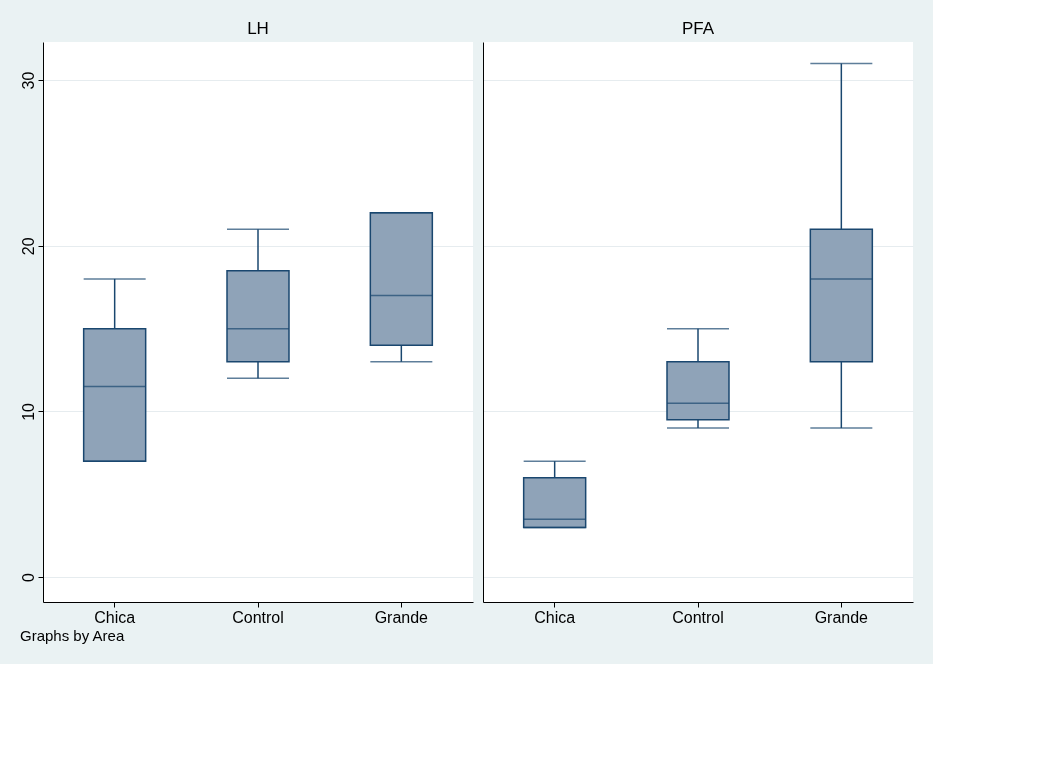 This screenshot has width=1053, height=769. What do you see at coordinates (28, 411) in the screenshot?
I see `y-tick-label: 10` at bounding box center [28, 411].